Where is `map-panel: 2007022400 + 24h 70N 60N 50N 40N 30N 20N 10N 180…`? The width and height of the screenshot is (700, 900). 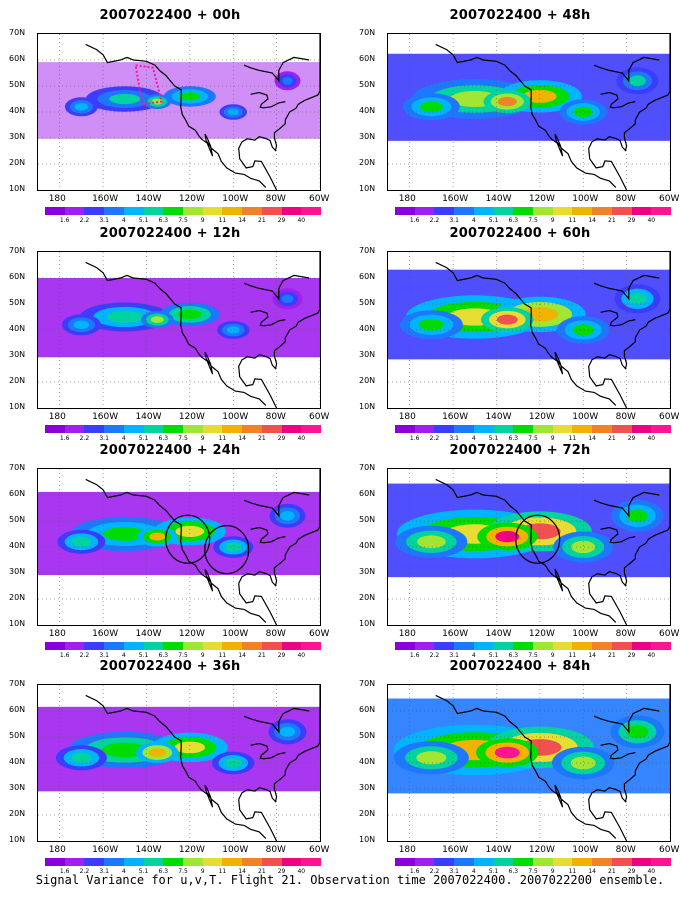 map-panel: 2007022400 + 24h 70N 60N 50N 40N 30N 20N 10N 180… is located at coordinates (170, 551).